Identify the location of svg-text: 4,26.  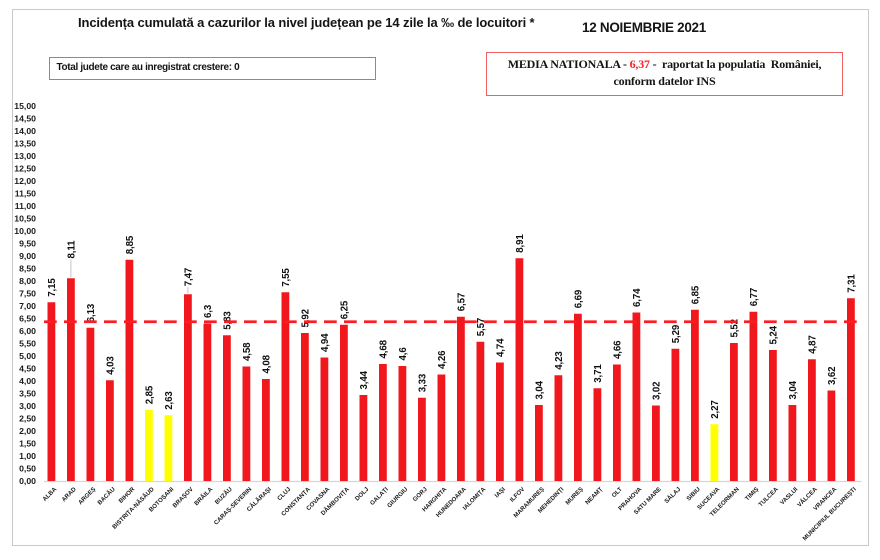
(442, 359).